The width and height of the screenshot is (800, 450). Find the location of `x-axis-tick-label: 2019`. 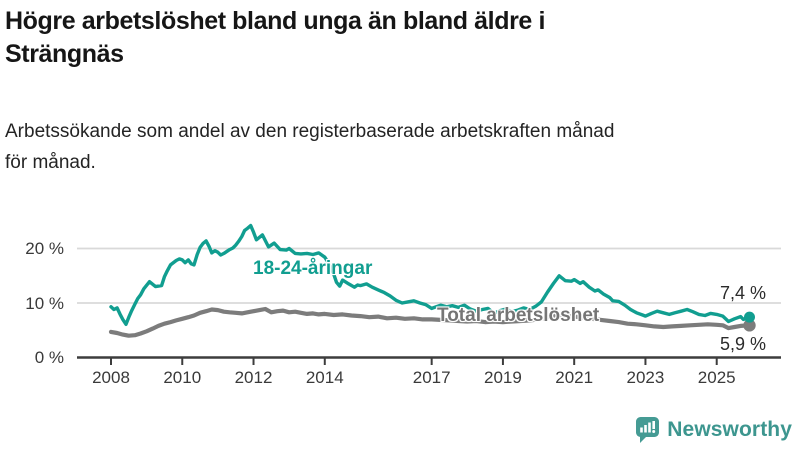

x-axis-tick-label: 2019 is located at coordinates (503, 377).